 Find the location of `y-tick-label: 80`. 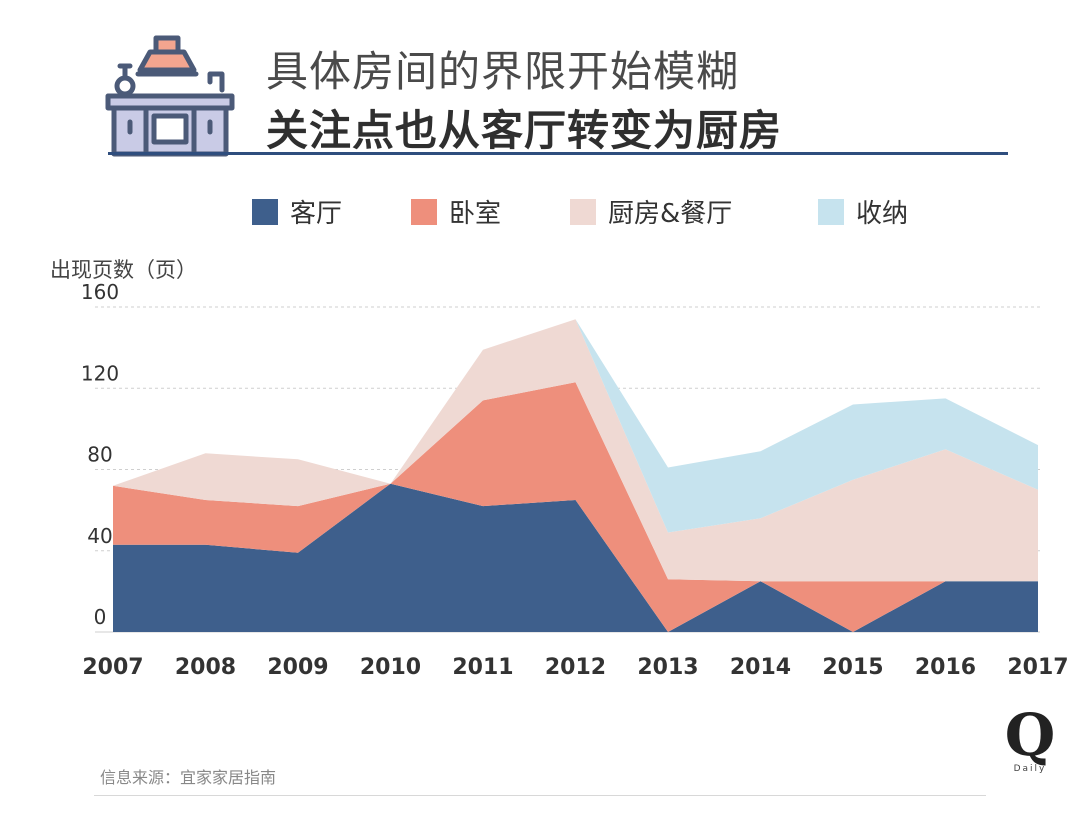

y-tick-label: 80 is located at coordinates (99, 455).